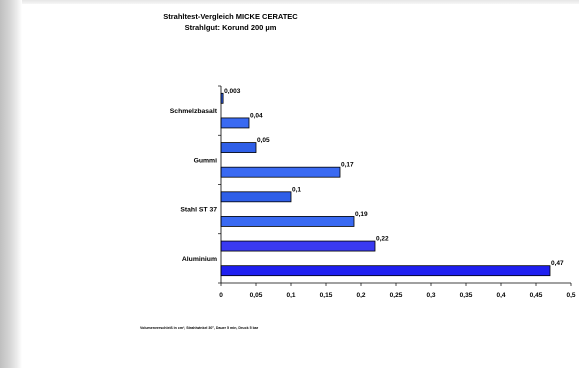 This screenshot has height=368, width=579. I want to click on x-tick-label: 0,05, so click(256, 295).